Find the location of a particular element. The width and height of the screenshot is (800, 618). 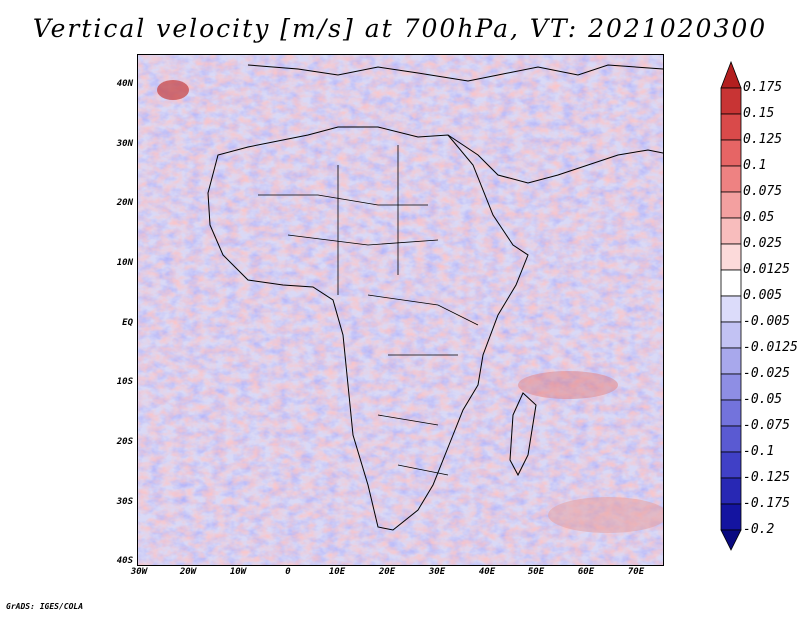

lon-label: 10W is located at coordinates (238, 572).